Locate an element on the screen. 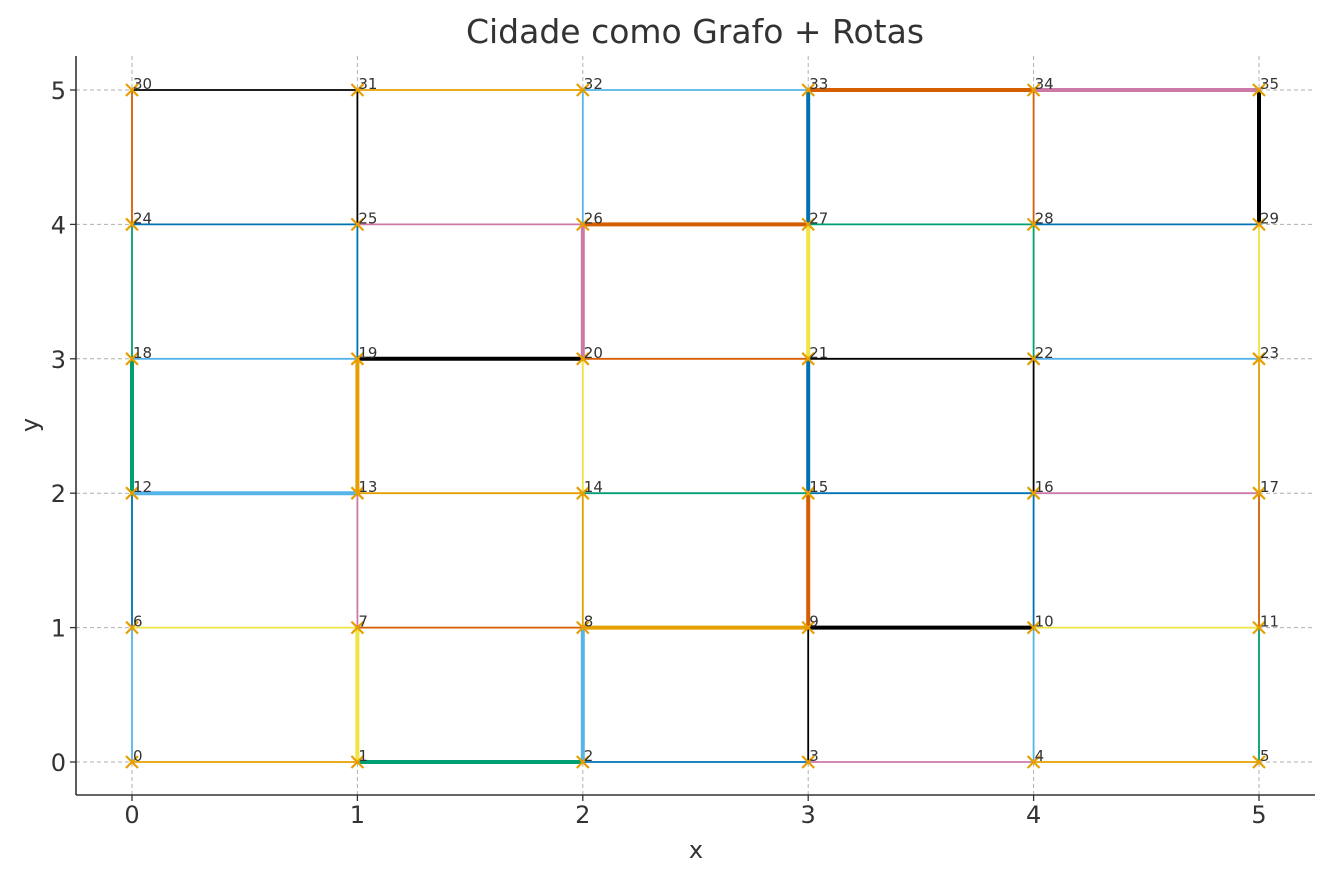 The height and width of the screenshot is (880, 1331). node-label: 6 is located at coordinates (138, 622).